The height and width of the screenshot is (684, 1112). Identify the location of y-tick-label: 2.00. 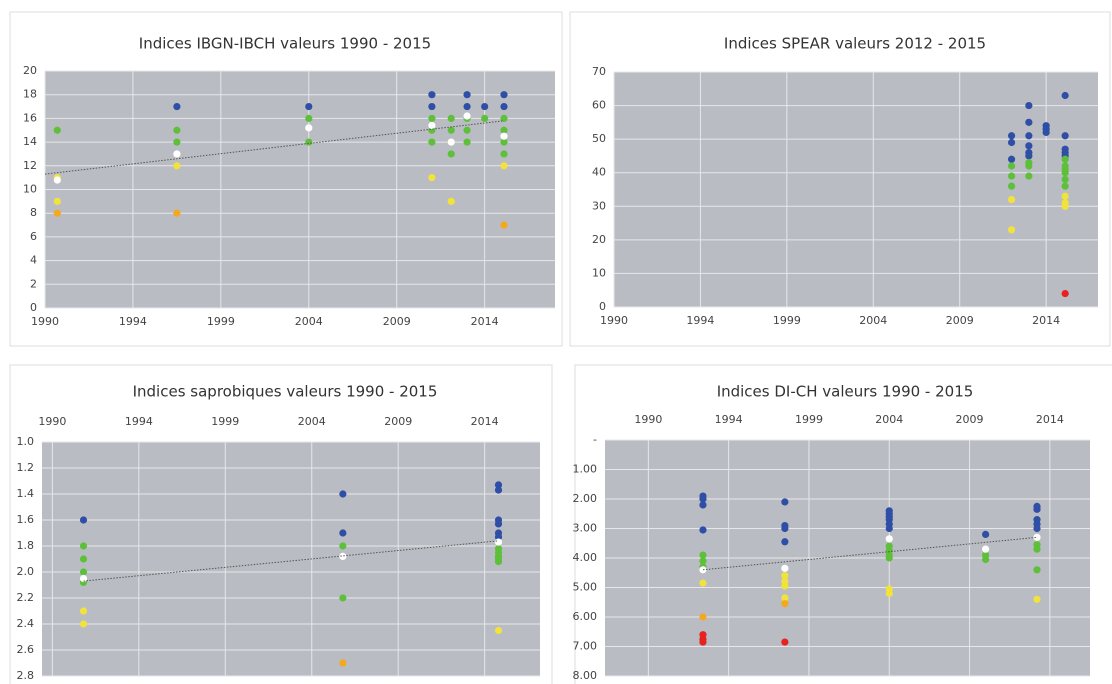
(585, 498).